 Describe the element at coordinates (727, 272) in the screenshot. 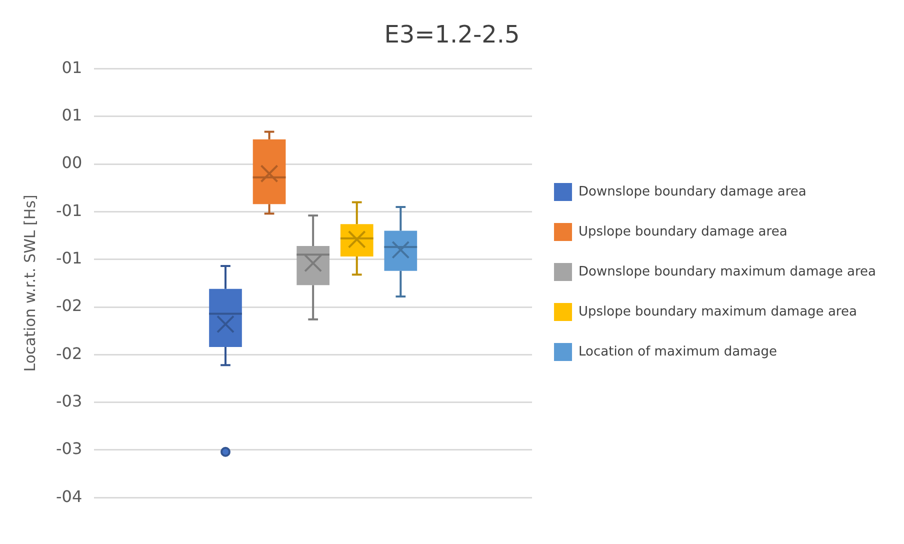

I see `legend-label: Downslope boundary maximum damage area` at that location.